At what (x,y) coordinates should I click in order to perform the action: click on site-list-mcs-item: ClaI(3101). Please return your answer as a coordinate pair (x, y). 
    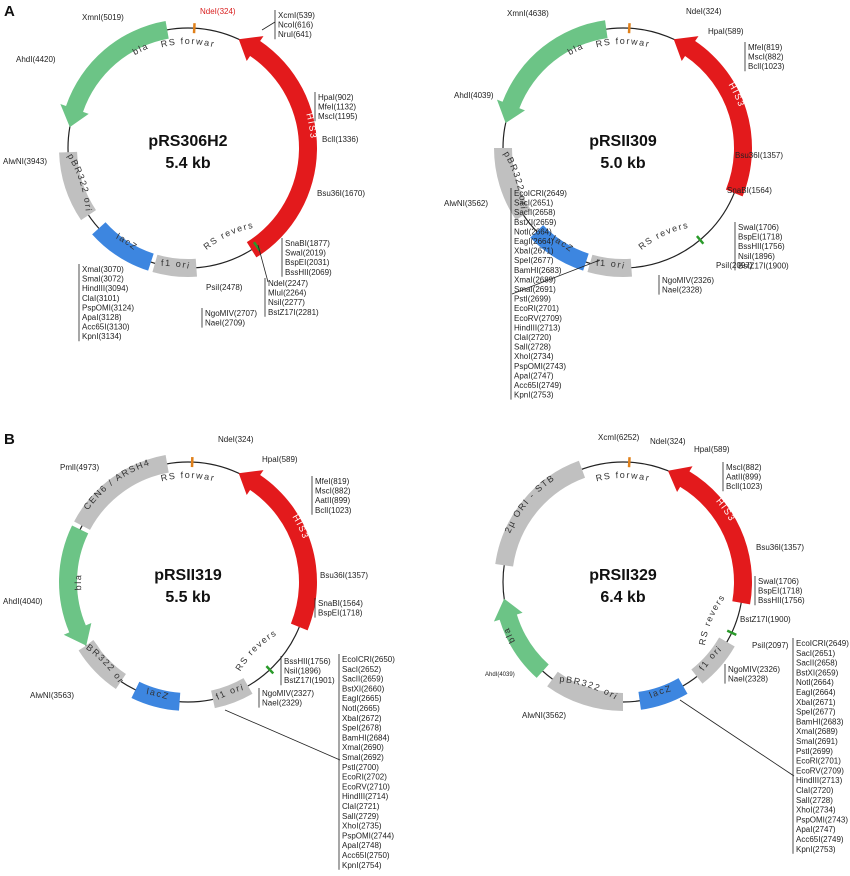
    Looking at the image, I should click on (101, 298).